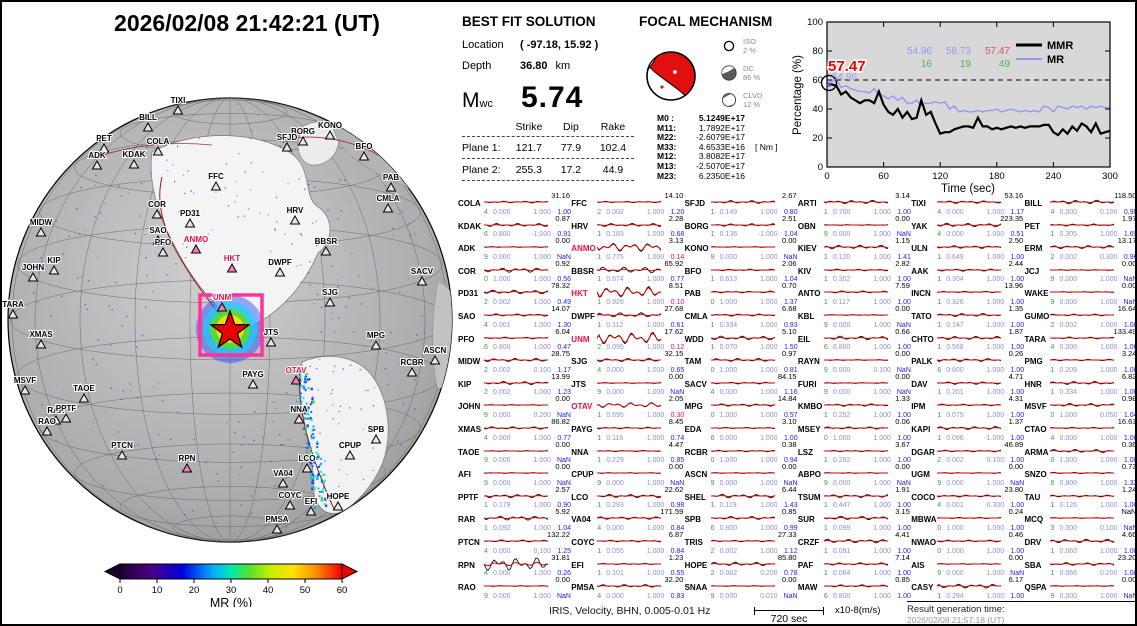  Describe the element at coordinates (696, 588) in the screenshot. I see `station-code: SNAA` at that location.